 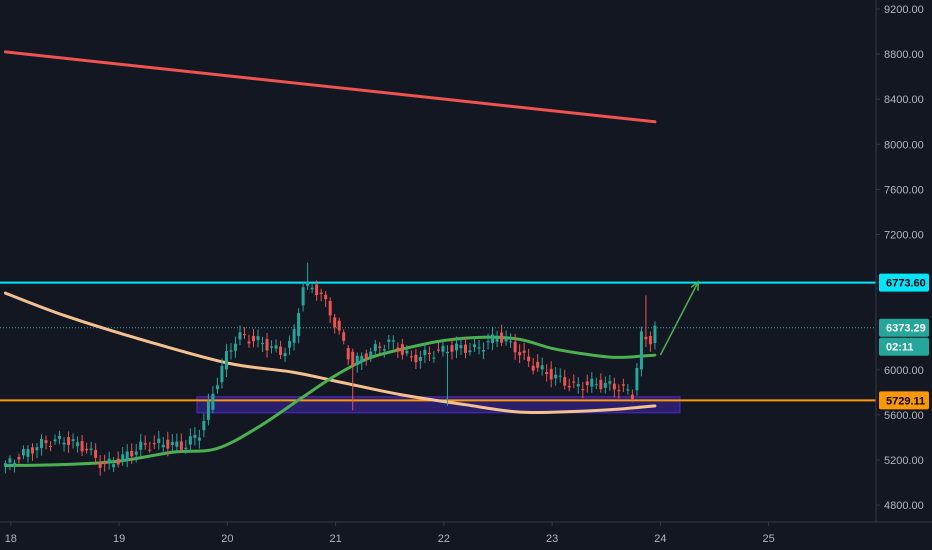 I want to click on price-tick-label: 7600.00, so click(x=904, y=190).